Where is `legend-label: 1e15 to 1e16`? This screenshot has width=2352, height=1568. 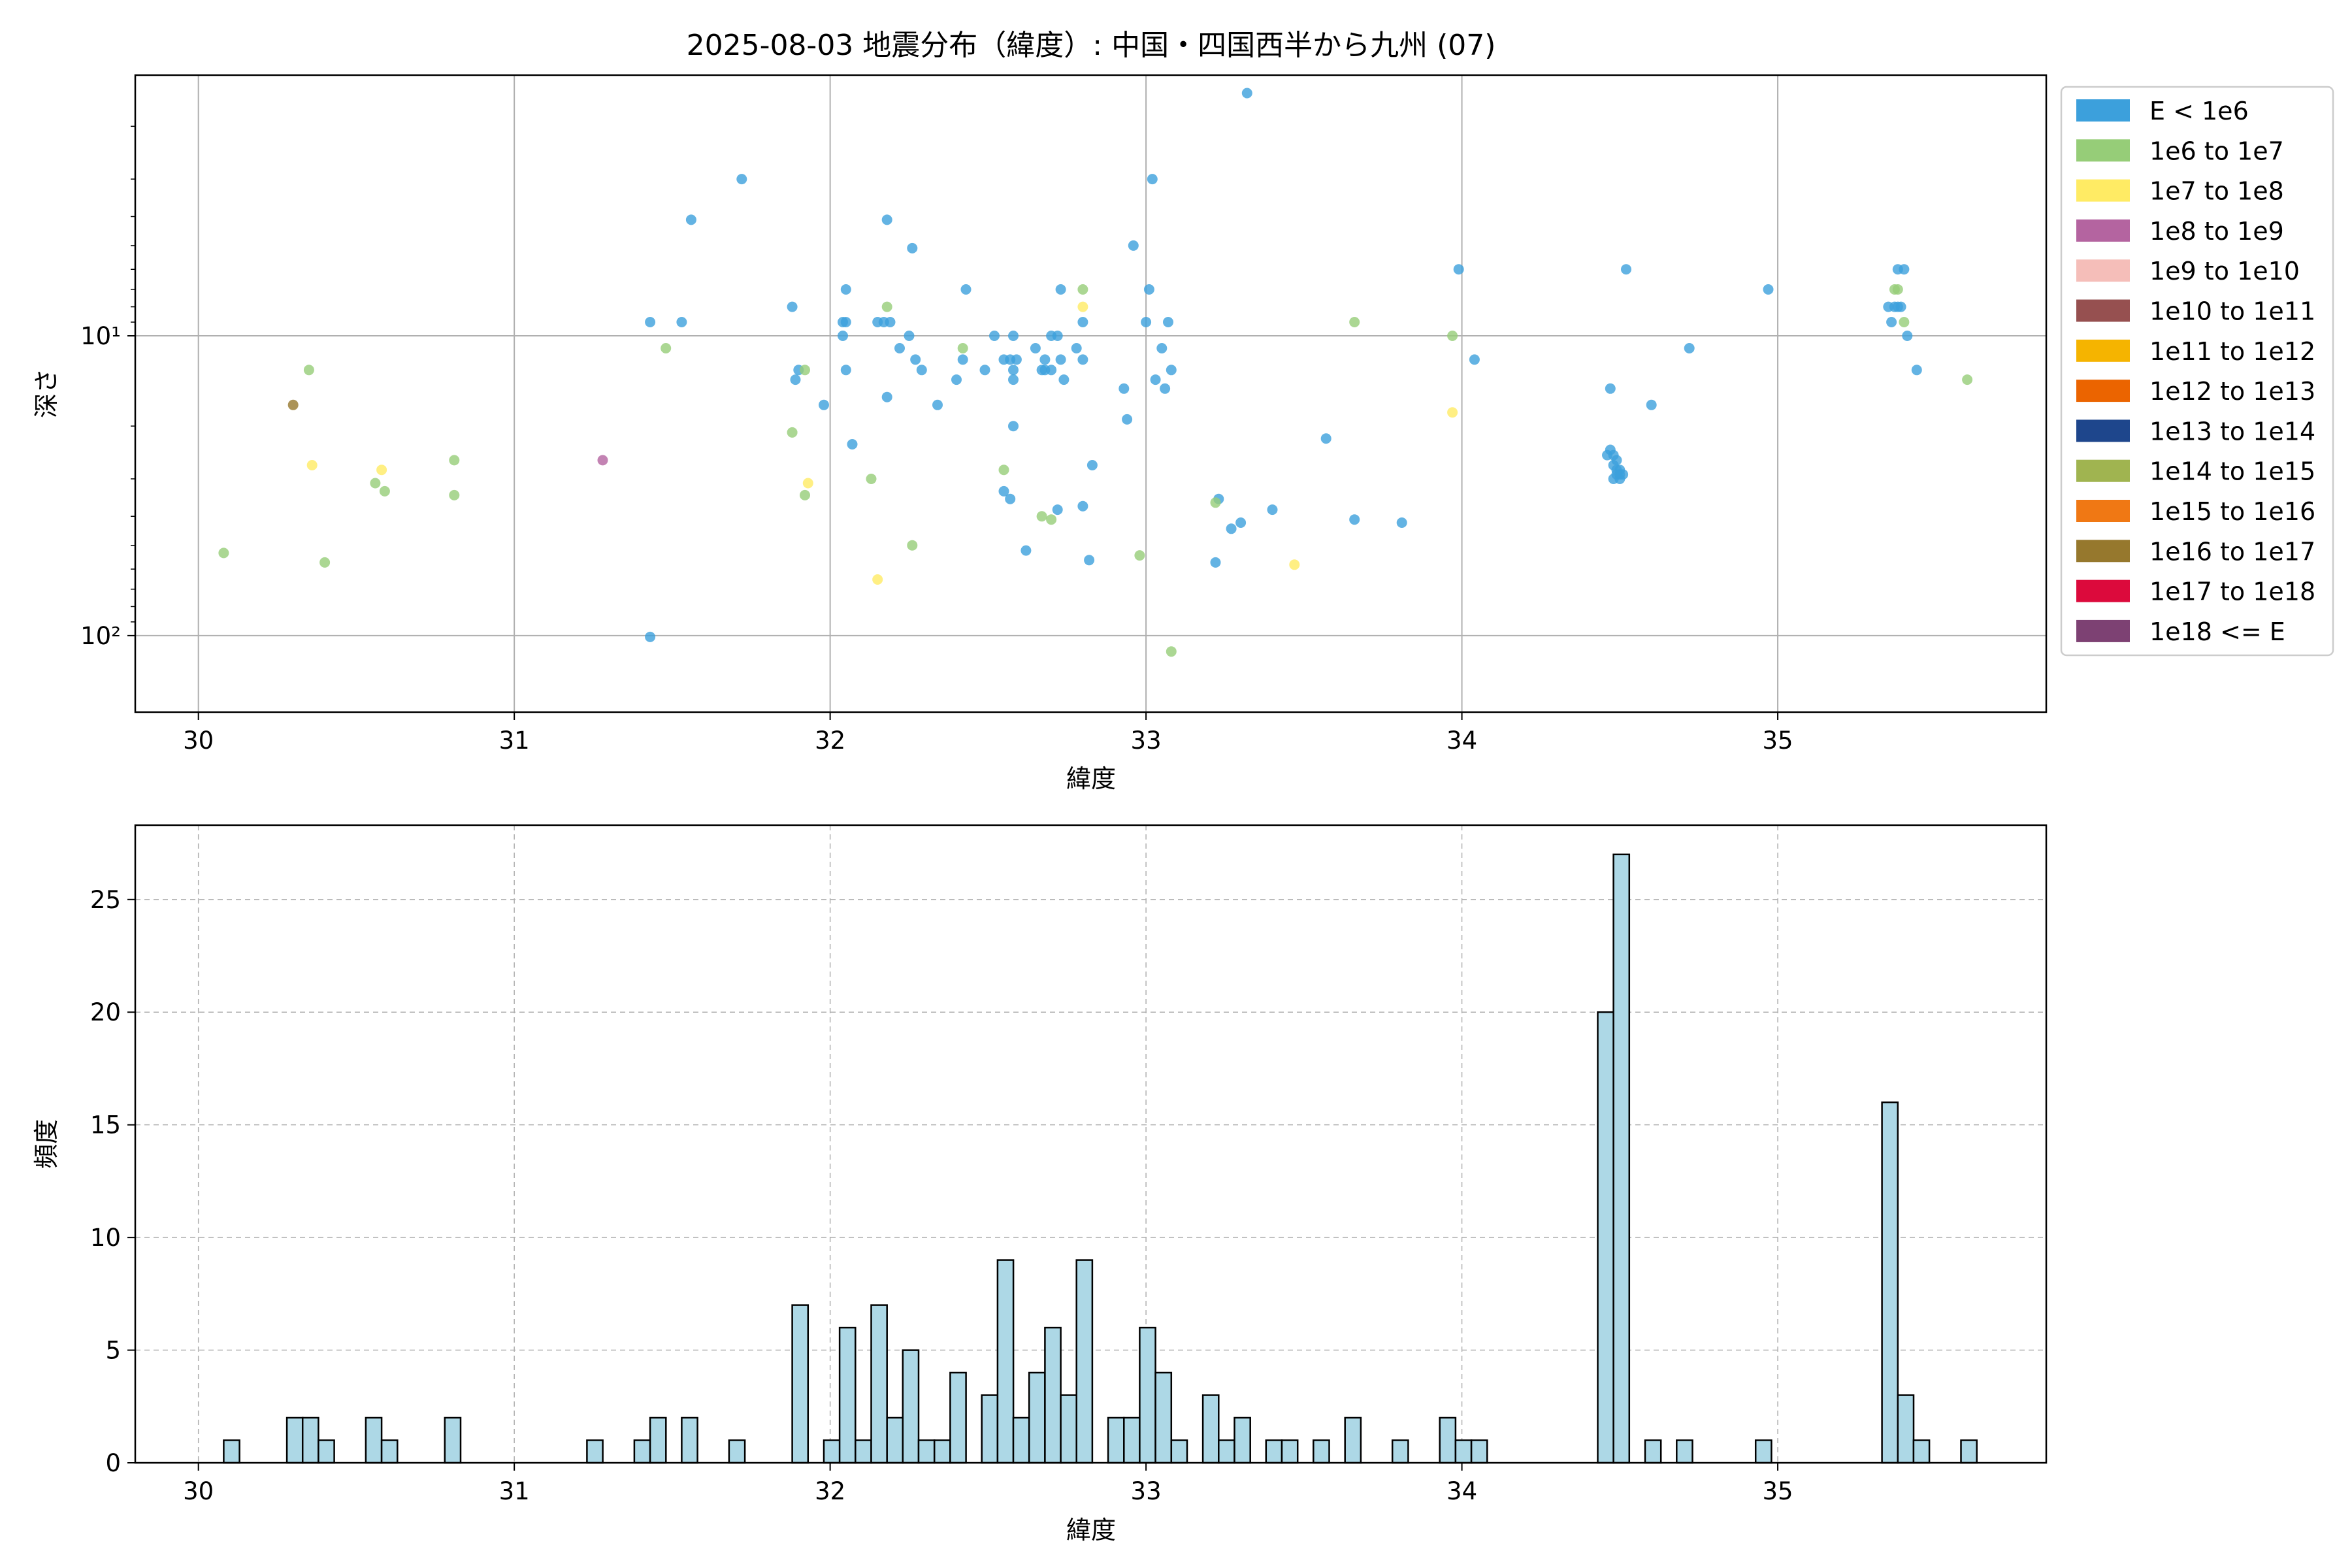 legend-label: 1e15 to 1e16 is located at coordinates (2232, 511).